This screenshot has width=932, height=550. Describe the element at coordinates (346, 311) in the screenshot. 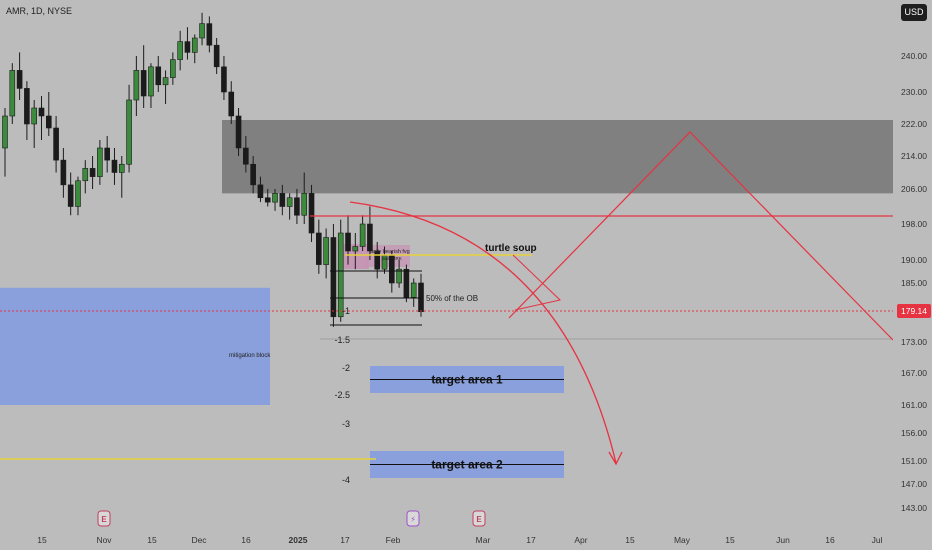

I see `fib-label: -1` at that location.